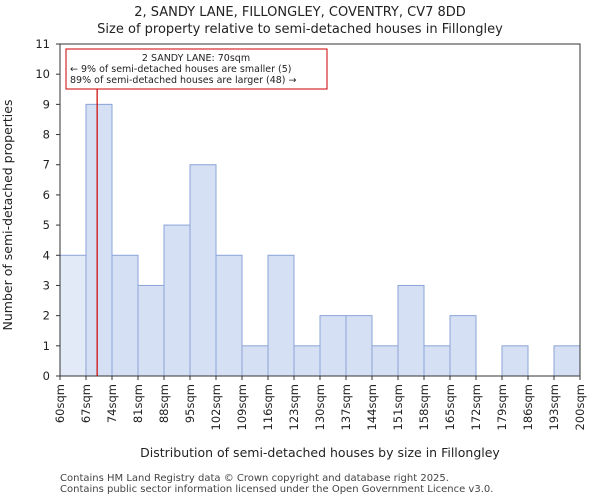 The image size is (600, 500). What do you see at coordinates (46, 346) in the screenshot?
I see `y-tick-label-1: 1` at bounding box center [46, 346].